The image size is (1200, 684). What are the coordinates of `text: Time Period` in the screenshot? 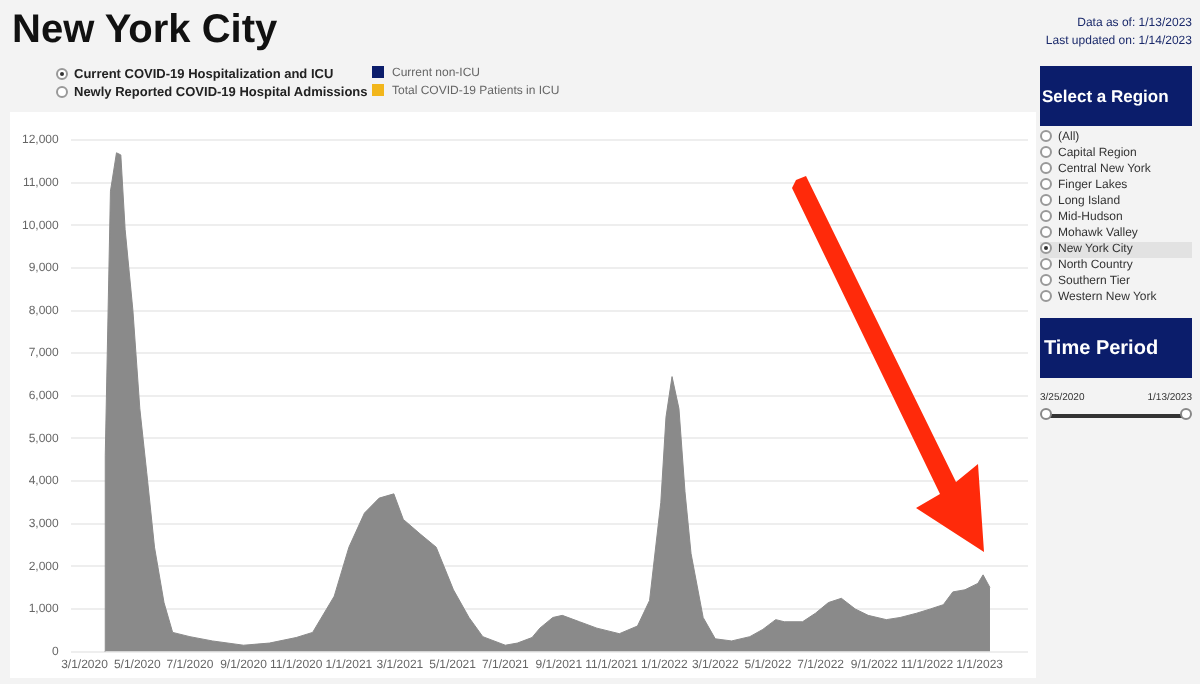 It's located at (1116, 348).